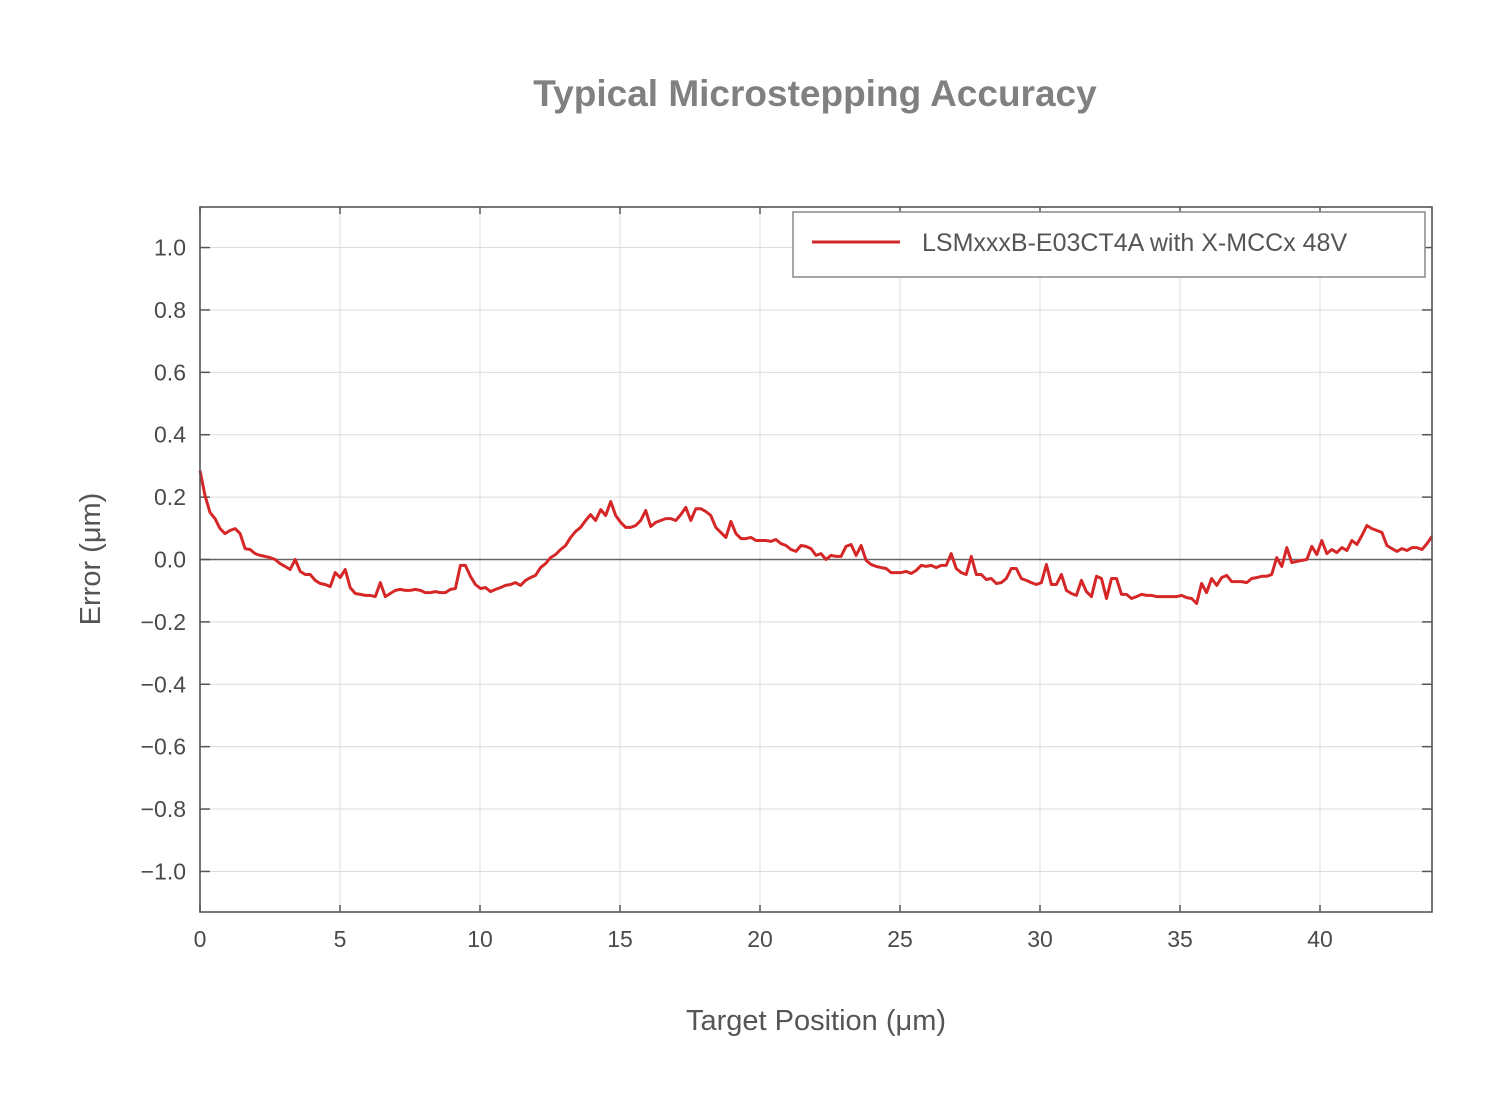 This screenshot has height=1116, width=1508. Describe the element at coordinates (1134, 243) in the screenshot. I see `legend-label: LSMxxxB-E03CT4A with X-MCCx 48V` at that location.